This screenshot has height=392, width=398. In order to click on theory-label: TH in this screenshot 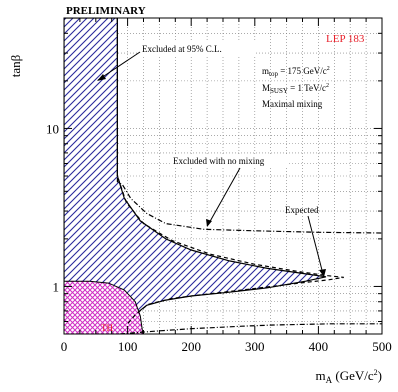, I will do `click(107, 328)`.